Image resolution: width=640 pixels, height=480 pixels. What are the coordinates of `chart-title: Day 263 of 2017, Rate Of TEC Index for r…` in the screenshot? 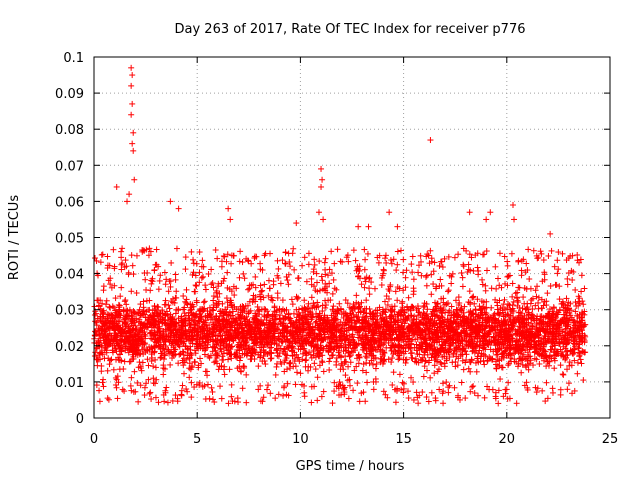 It's located at (350, 29).